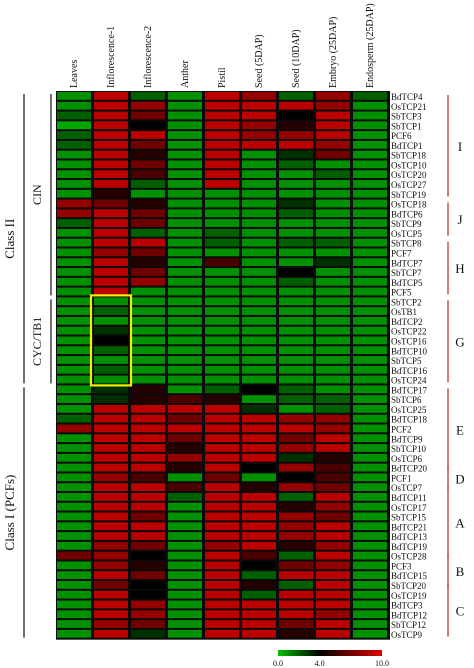  What do you see at coordinates (409, 351) in the screenshot?
I see `row-label: BdTCP10` at bounding box center [409, 351].